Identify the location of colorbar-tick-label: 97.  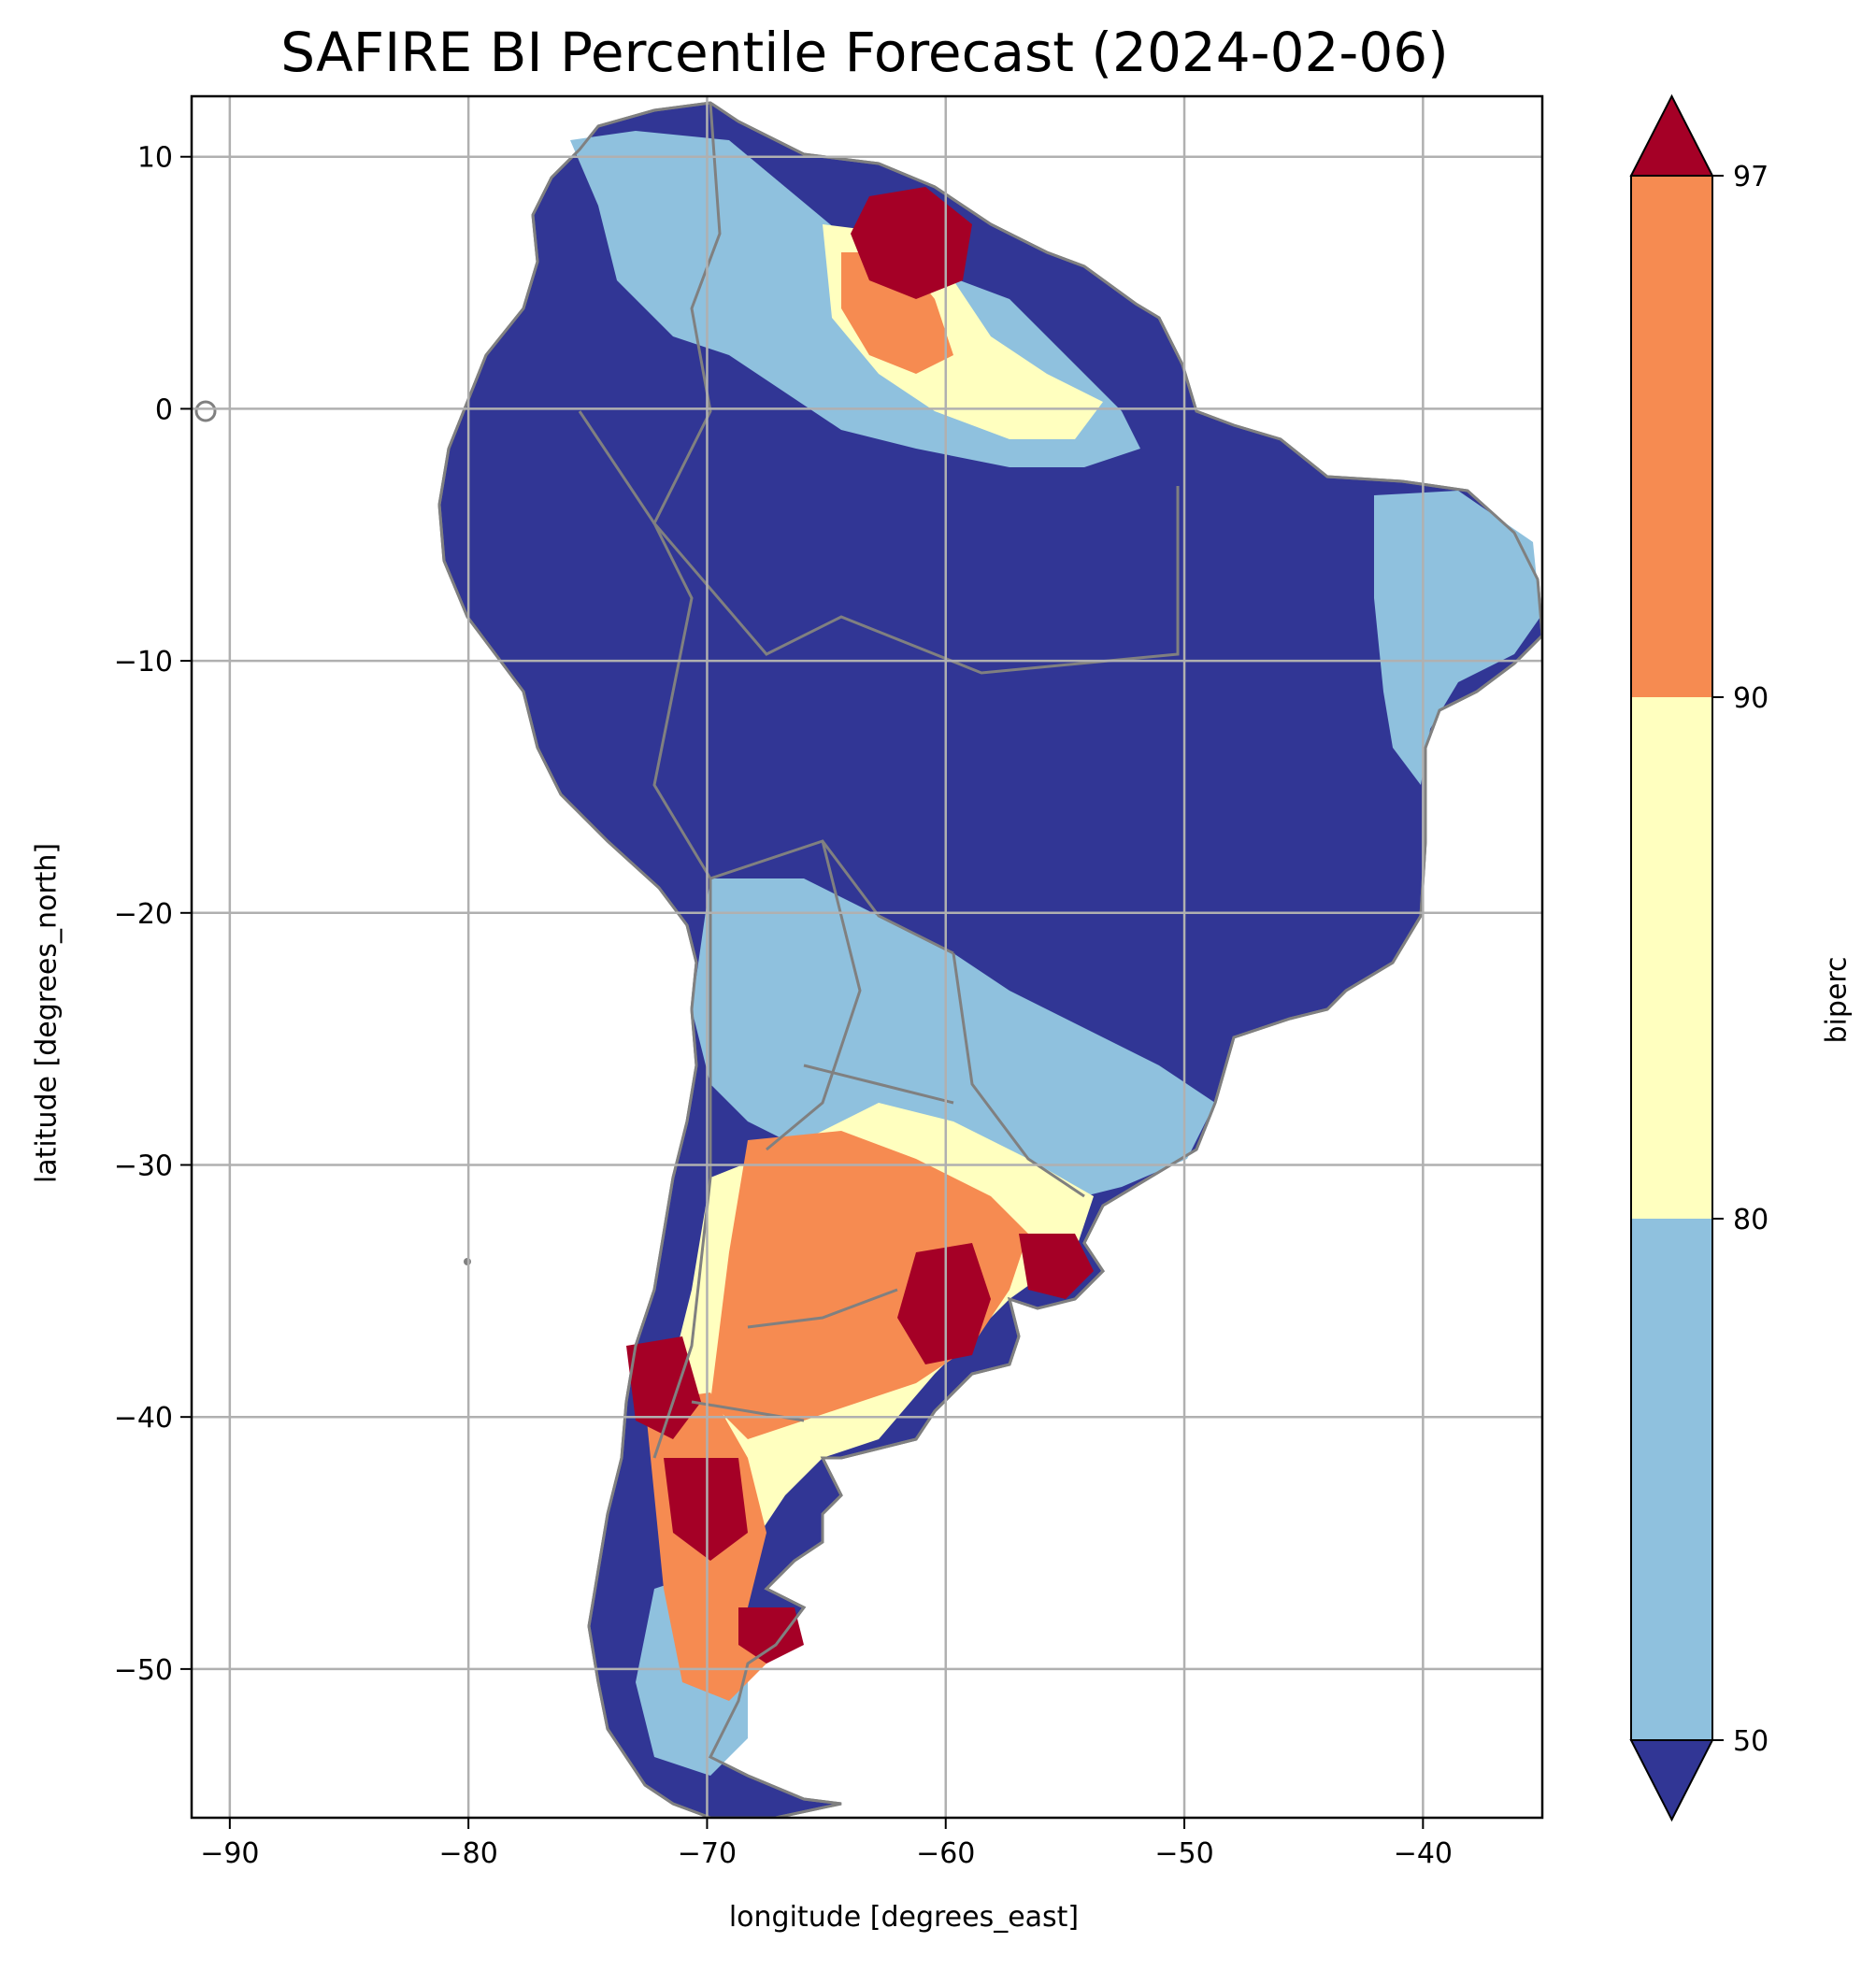
(1751, 177).